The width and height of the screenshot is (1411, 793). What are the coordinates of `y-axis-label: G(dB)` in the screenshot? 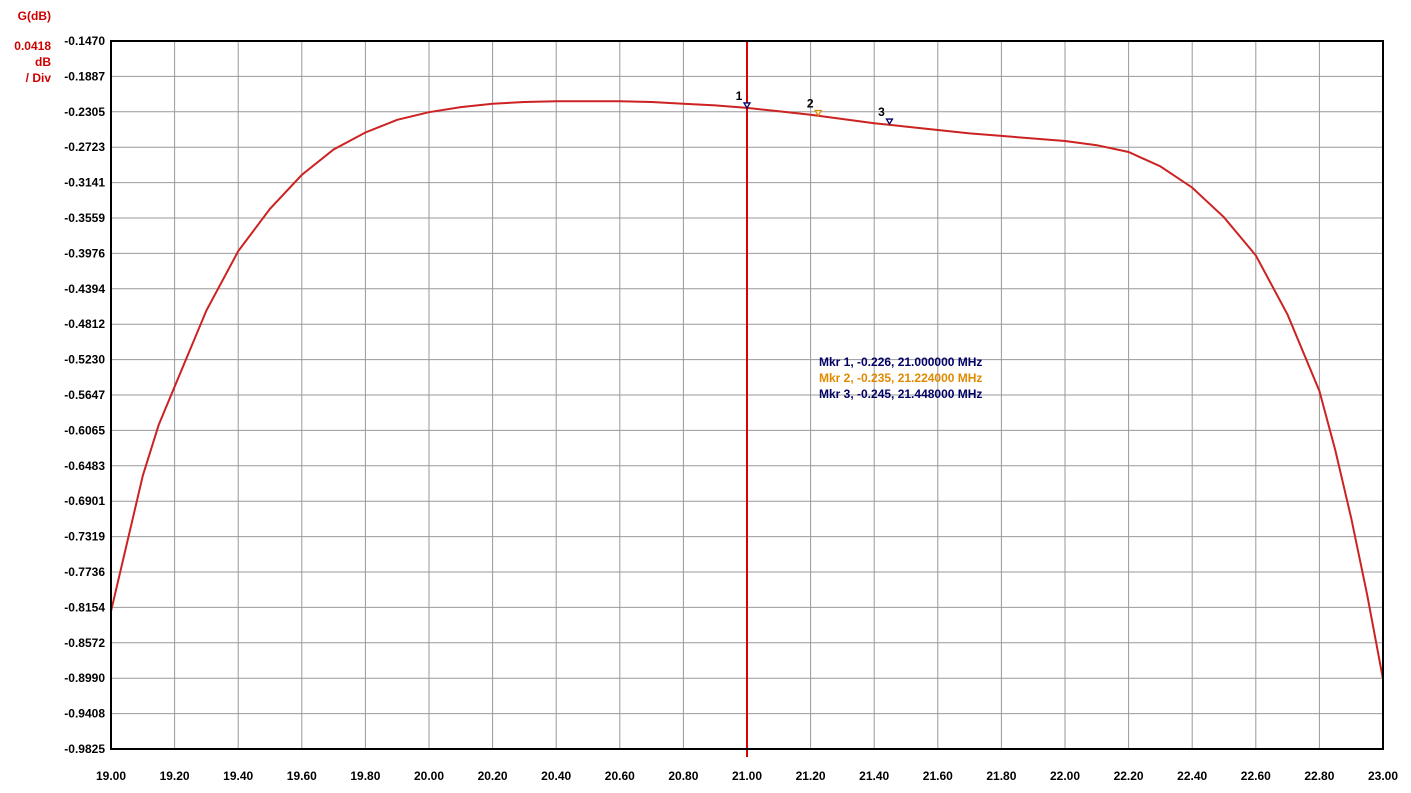 It's located at (34, 16).